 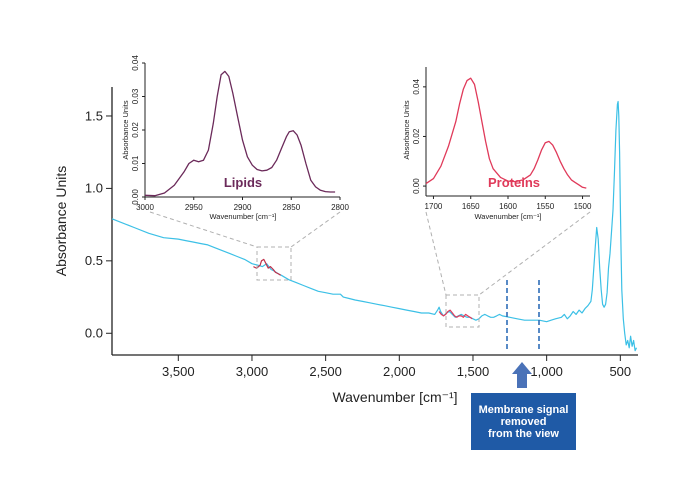 I want to click on main-x-tick-label: 2,000, so click(x=399, y=371).